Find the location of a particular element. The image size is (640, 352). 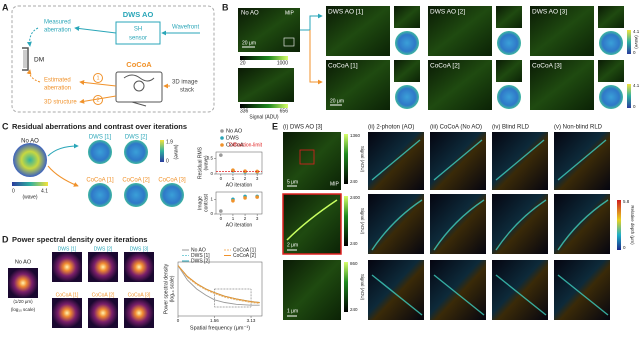

legend-label: CoCoA [1] is located at coordinates (244, 250).